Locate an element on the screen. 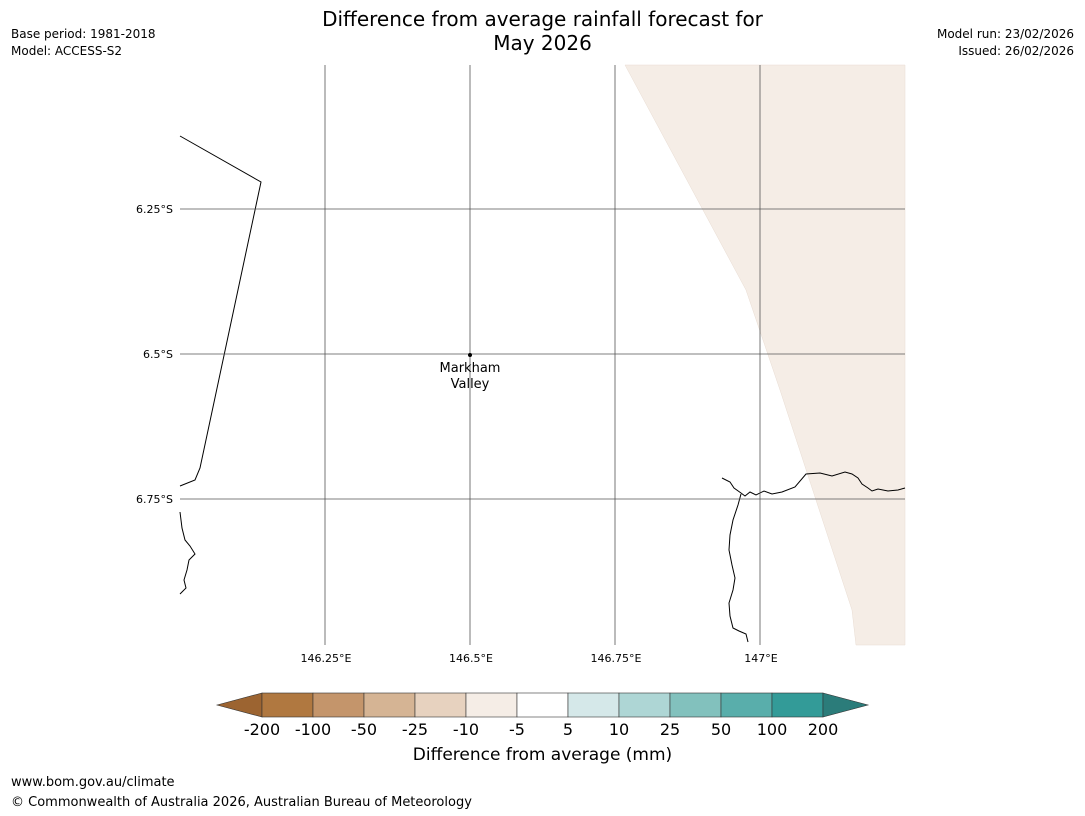 The height and width of the screenshot is (816, 1085). colorbar-tick-label: 50 is located at coordinates (721, 729).